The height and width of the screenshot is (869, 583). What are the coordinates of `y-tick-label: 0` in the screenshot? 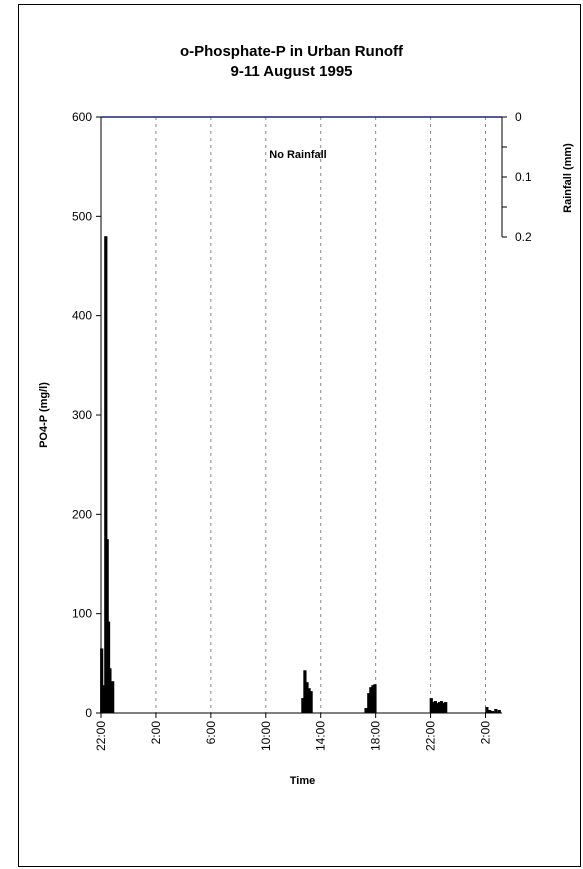 It's located at (88, 713).